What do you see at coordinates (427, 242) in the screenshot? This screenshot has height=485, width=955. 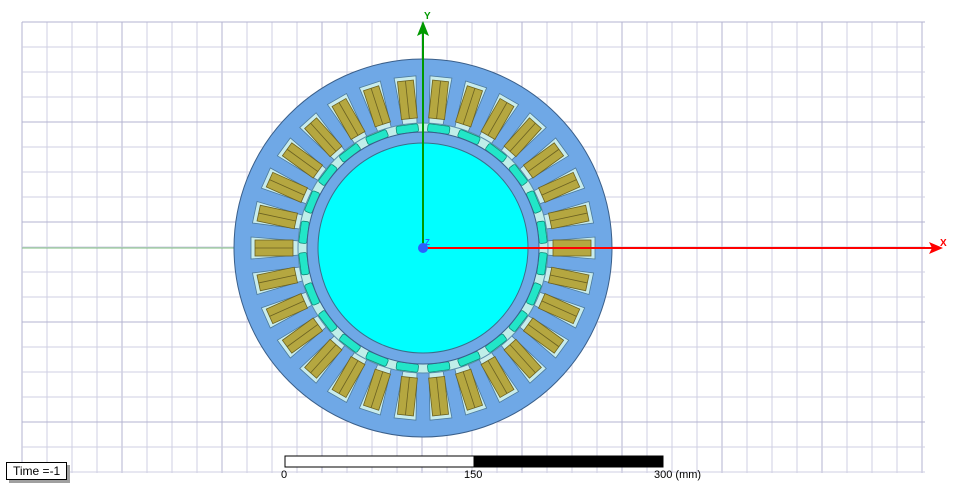 I see `z-axis-label: Z` at bounding box center [427, 242].